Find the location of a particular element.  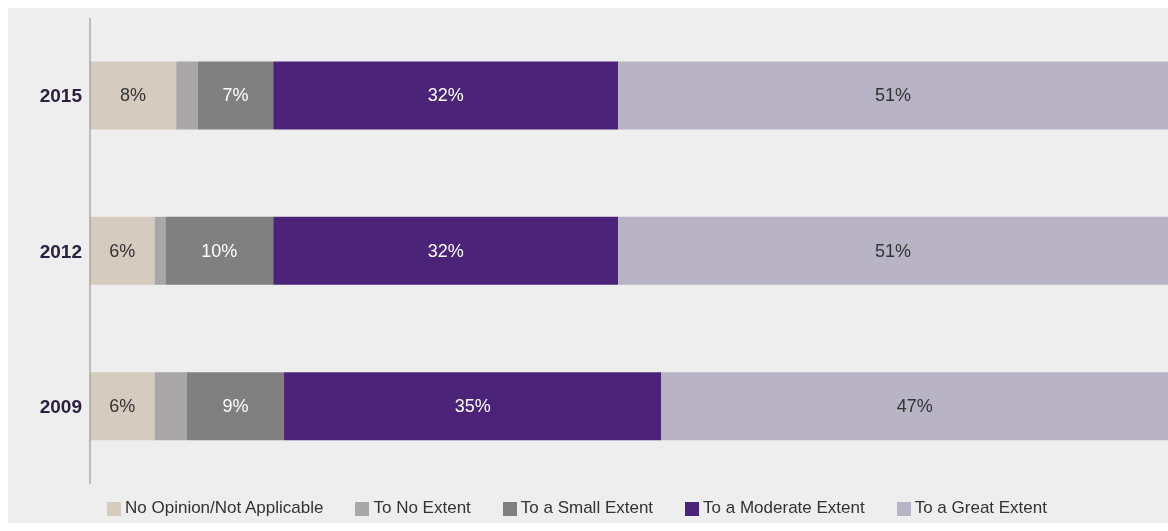

data-label: 9% is located at coordinates (235, 406).